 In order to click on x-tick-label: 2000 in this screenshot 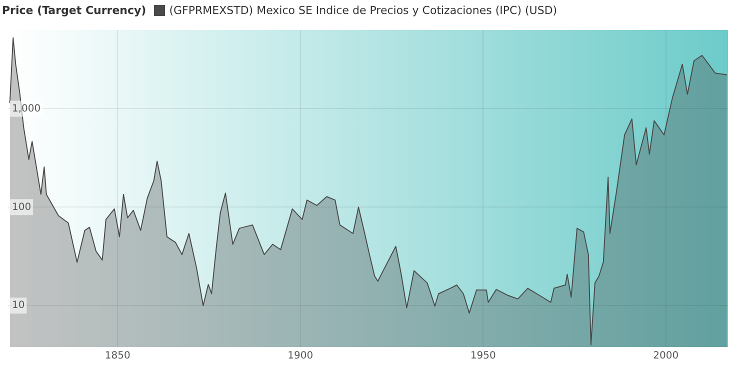, I will do `click(666, 356)`.